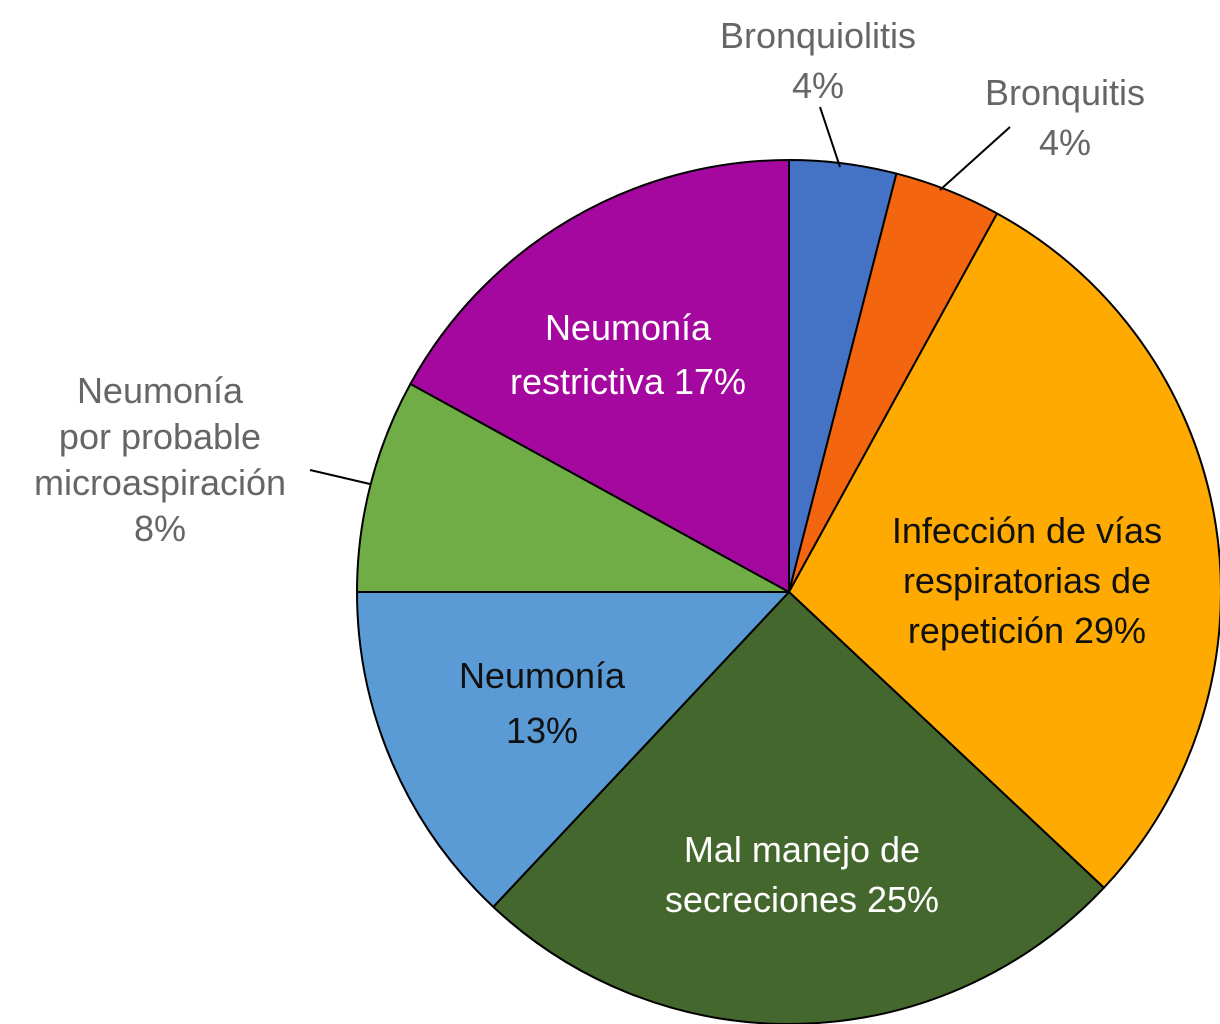 The height and width of the screenshot is (1024, 1220). I want to click on pie-slice-neumonia, so click(573, 749).